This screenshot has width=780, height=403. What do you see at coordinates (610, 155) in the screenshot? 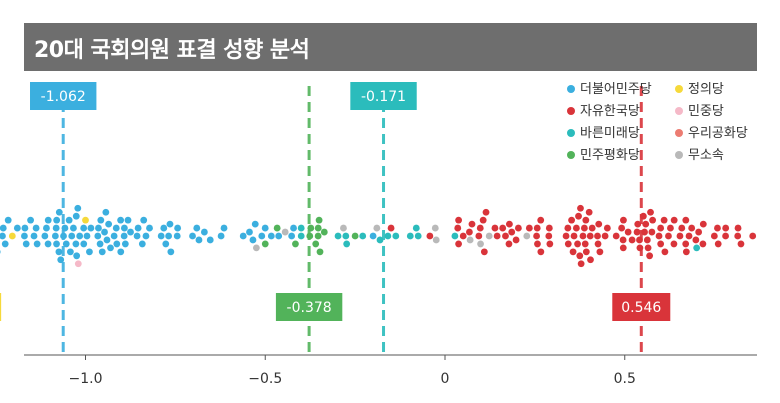
I see `legend-label: 민주평화당` at bounding box center [610, 155].